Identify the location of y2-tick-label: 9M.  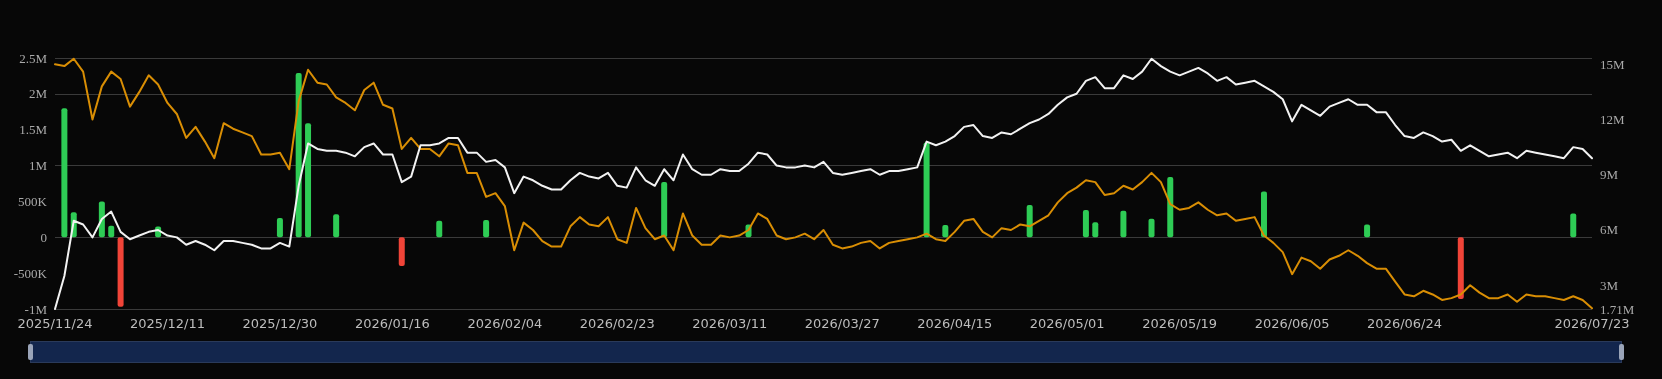
(1609, 175).